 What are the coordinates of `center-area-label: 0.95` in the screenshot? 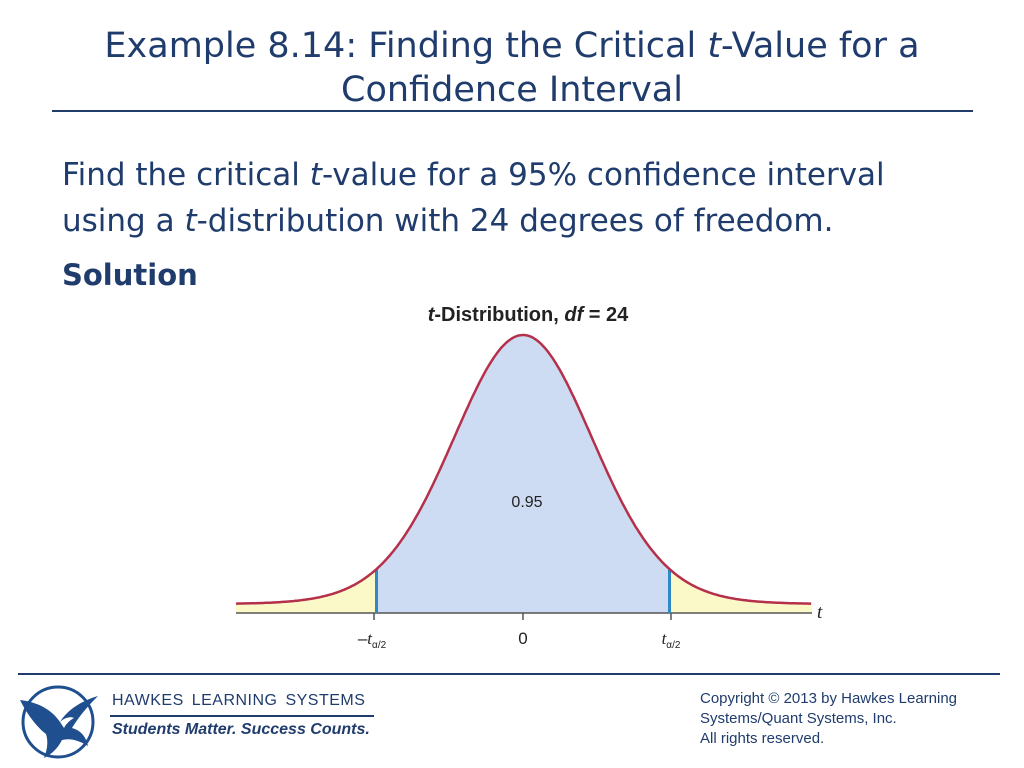 It's located at (526, 502).